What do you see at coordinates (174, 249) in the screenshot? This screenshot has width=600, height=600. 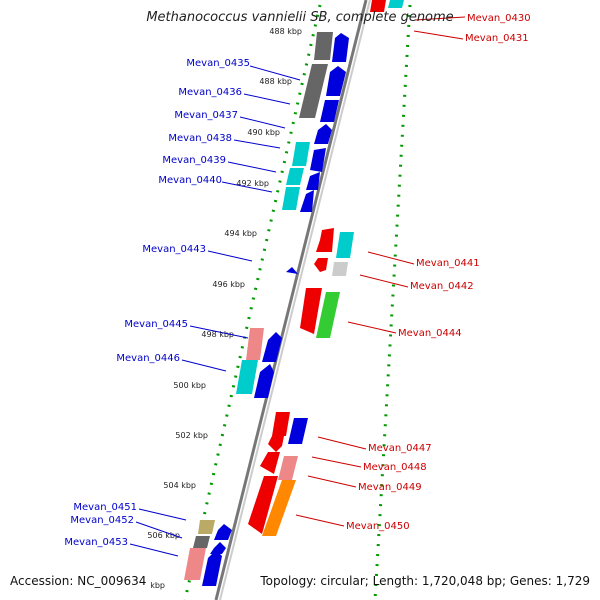 I see `gene-label: Mevan_0443` at bounding box center [174, 249].